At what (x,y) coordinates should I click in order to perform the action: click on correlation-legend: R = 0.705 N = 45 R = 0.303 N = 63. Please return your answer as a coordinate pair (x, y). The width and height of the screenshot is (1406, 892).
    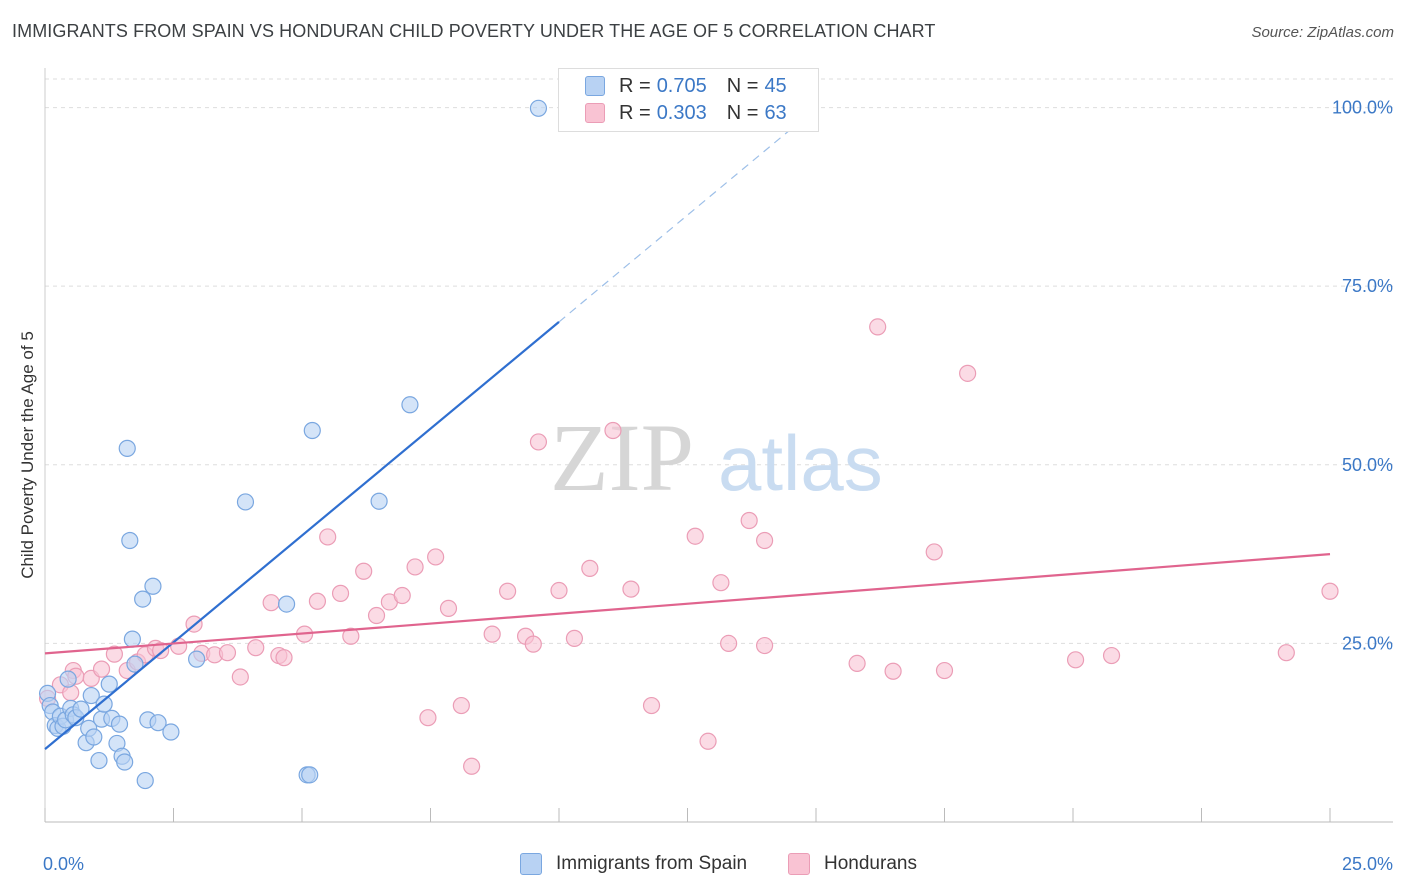
    Looking at the image, I should click on (688, 100).